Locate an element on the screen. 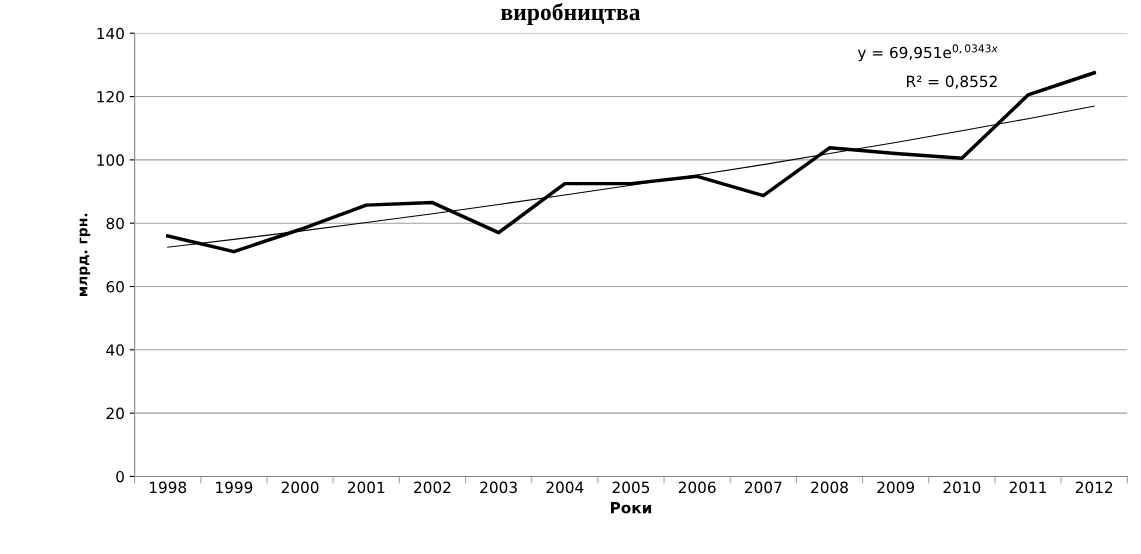 The height and width of the screenshot is (554, 1141). y-tick-label: 40 is located at coordinates (115, 350).